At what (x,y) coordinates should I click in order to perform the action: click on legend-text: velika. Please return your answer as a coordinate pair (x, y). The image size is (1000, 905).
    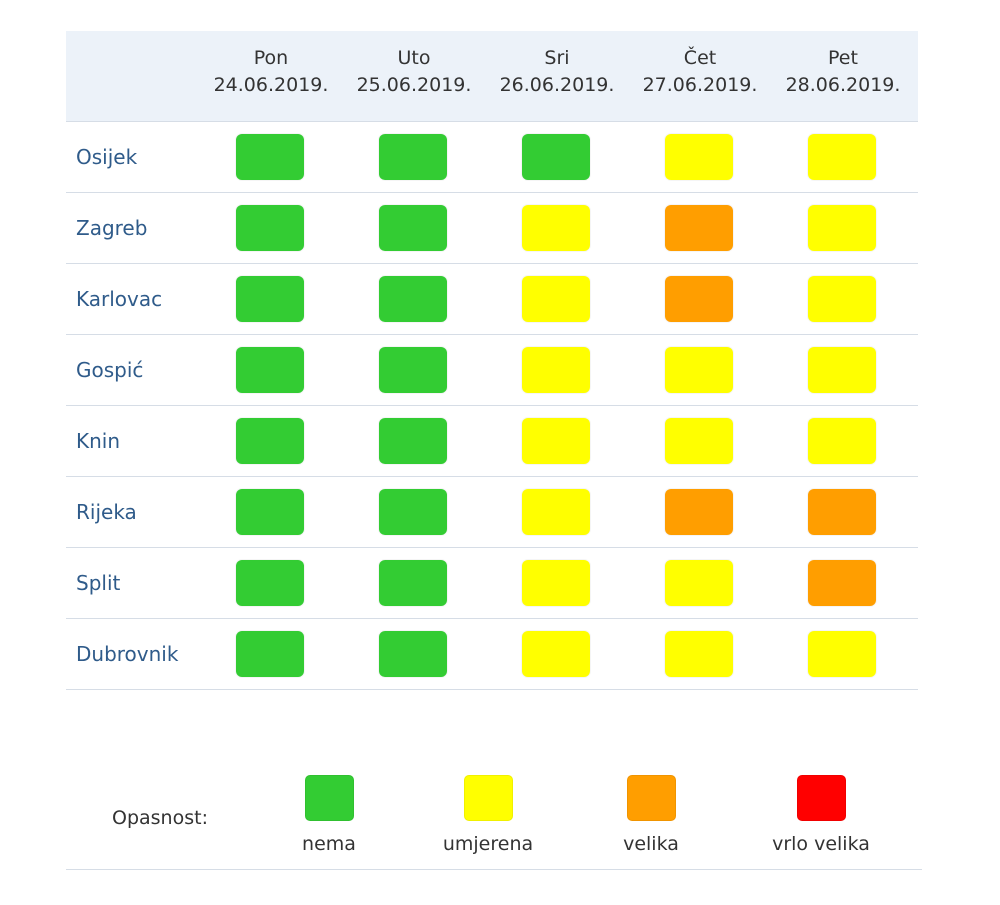
    Looking at the image, I should click on (651, 844).